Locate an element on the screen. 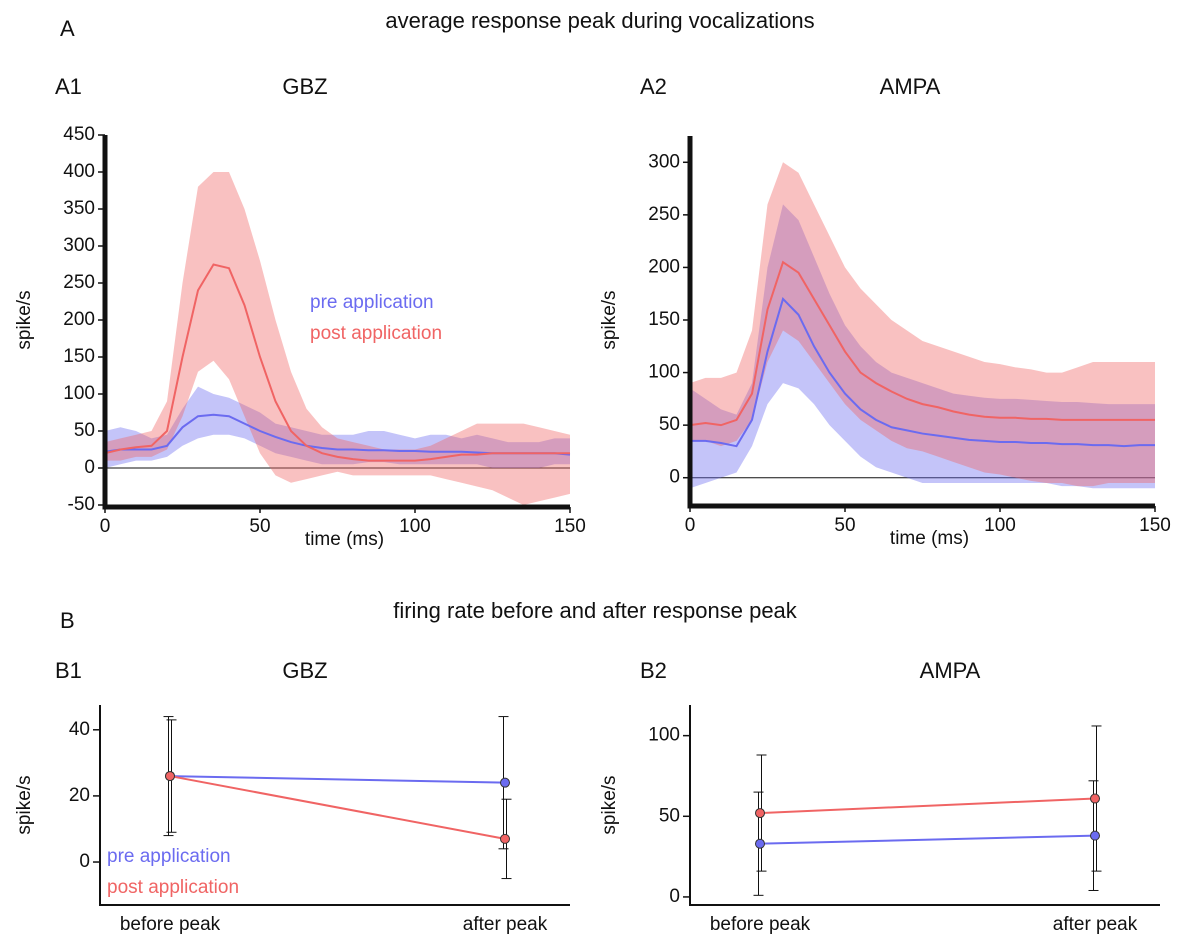 This screenshot has height=938, width=1180. y-tick-label: 450 is located at coordinates (79, 134).